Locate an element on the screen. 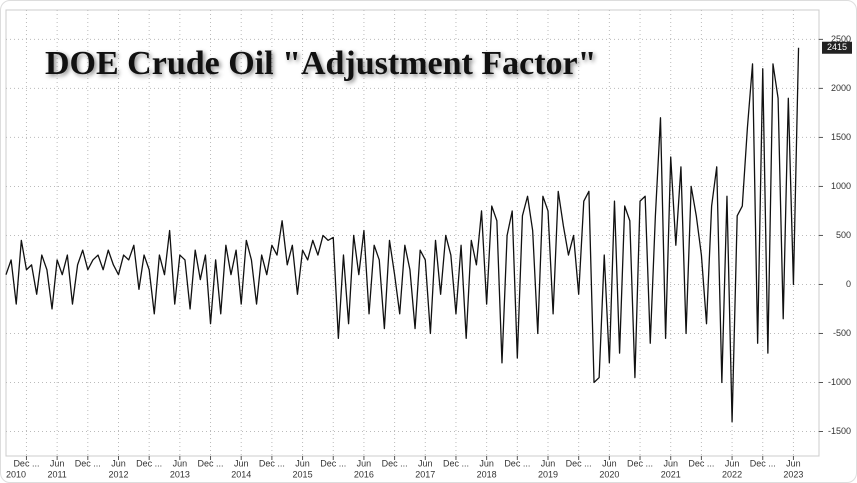  last-value-label: 2415 is located at coordinates (837, 47).